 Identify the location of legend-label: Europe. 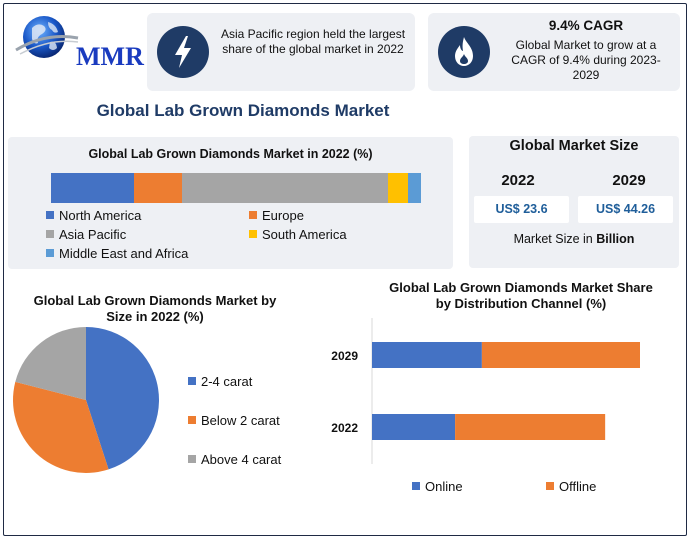
(283, 215).